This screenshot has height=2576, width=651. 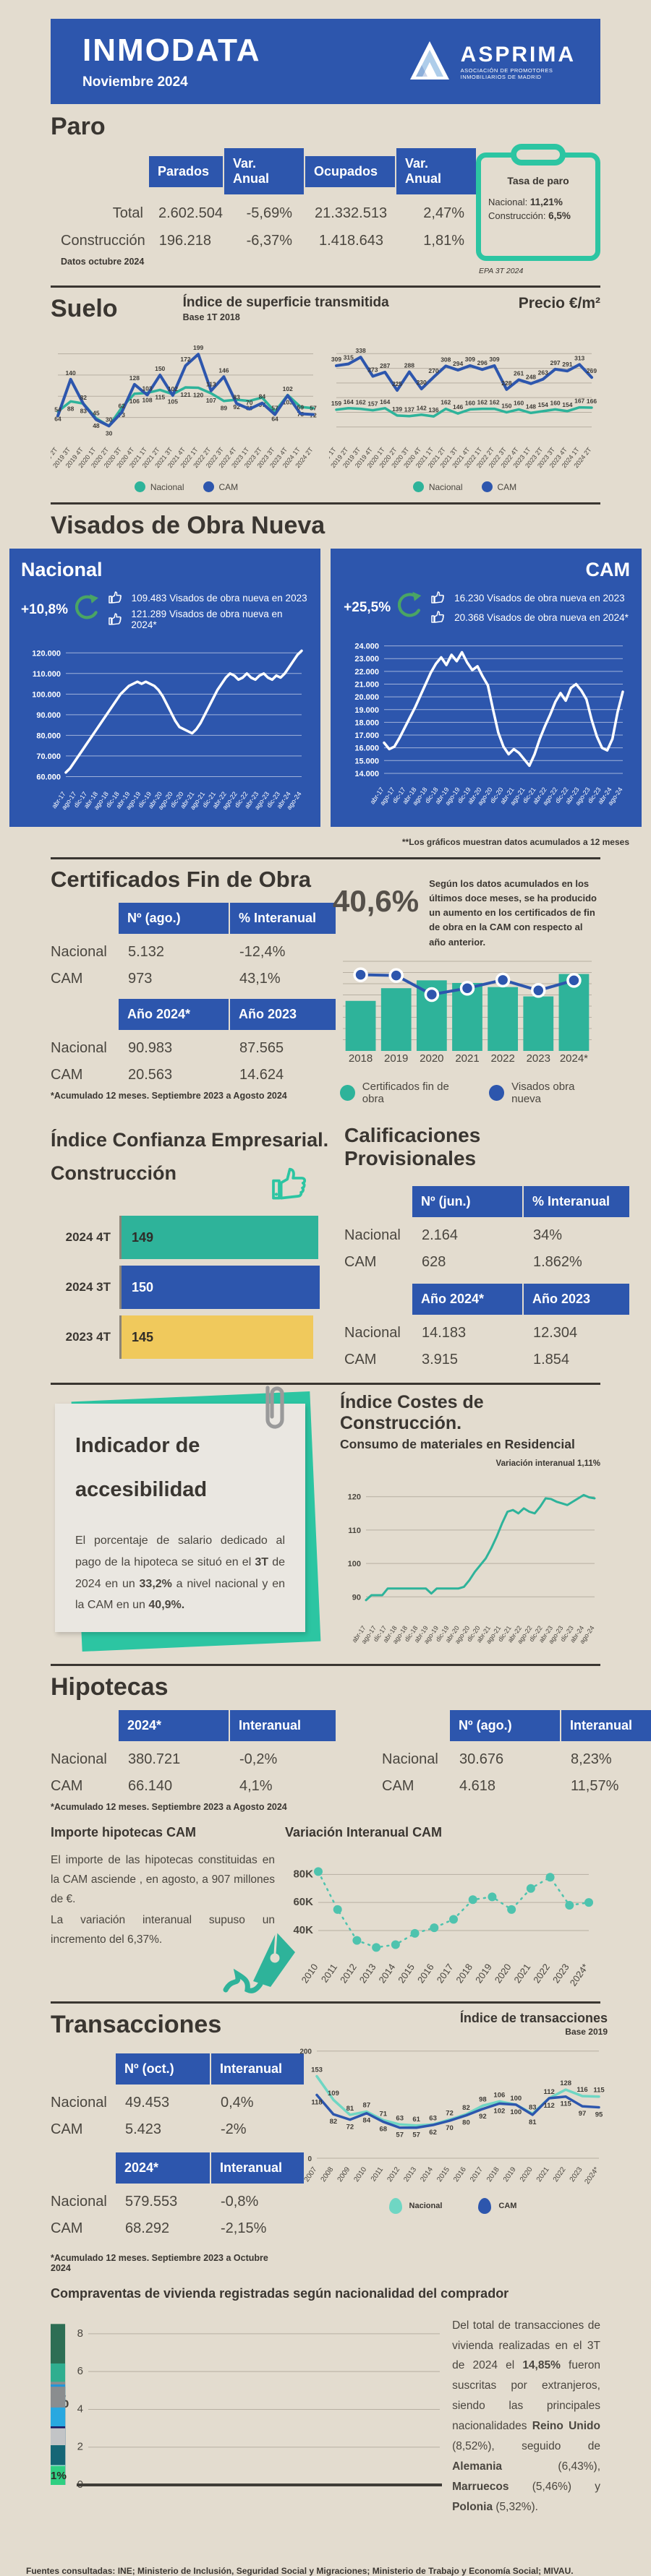 I want to click on svg-text: 2010, so click(x=361, y=2175).